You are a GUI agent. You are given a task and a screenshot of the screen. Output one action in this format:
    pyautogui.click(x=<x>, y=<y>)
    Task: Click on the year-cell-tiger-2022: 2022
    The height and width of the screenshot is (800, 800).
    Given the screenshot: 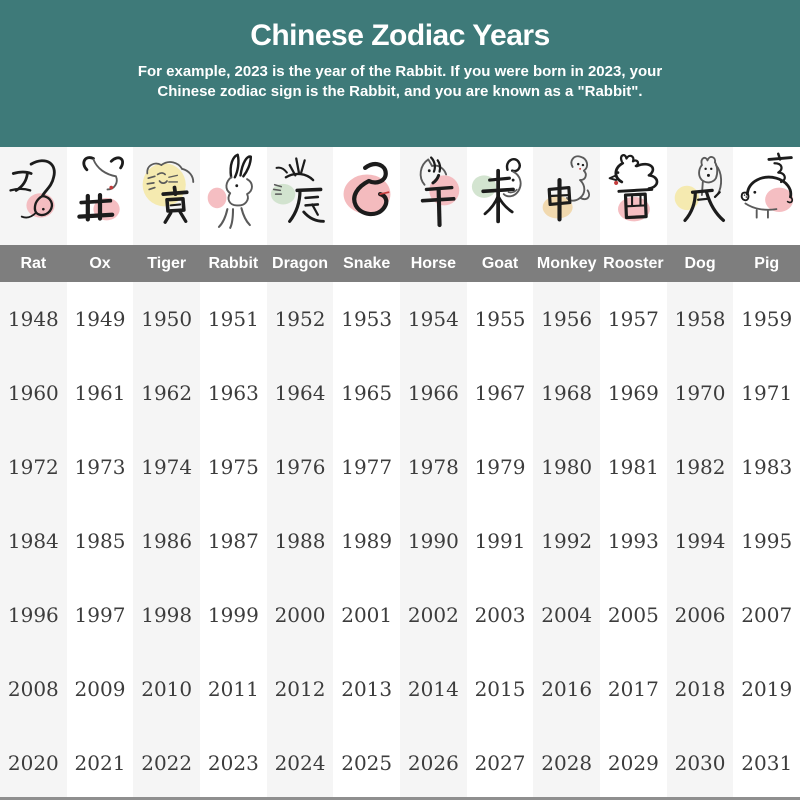 What is the action you would take?
    pyautogui.click(x=167, y=763)
    